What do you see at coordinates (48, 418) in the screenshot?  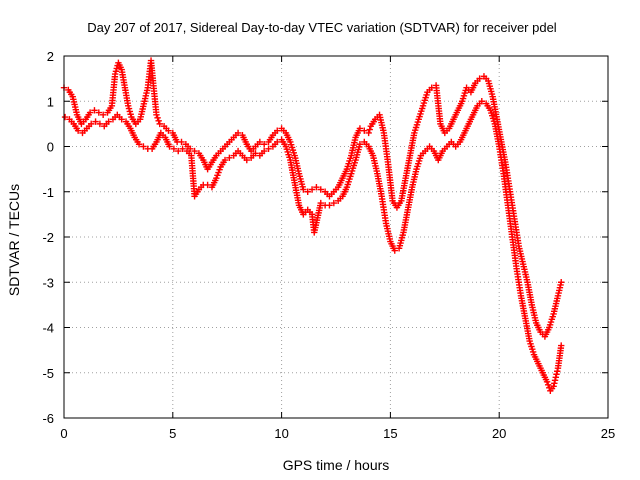 I see `y-tick-label: -6` at bounding box center [48, 418].